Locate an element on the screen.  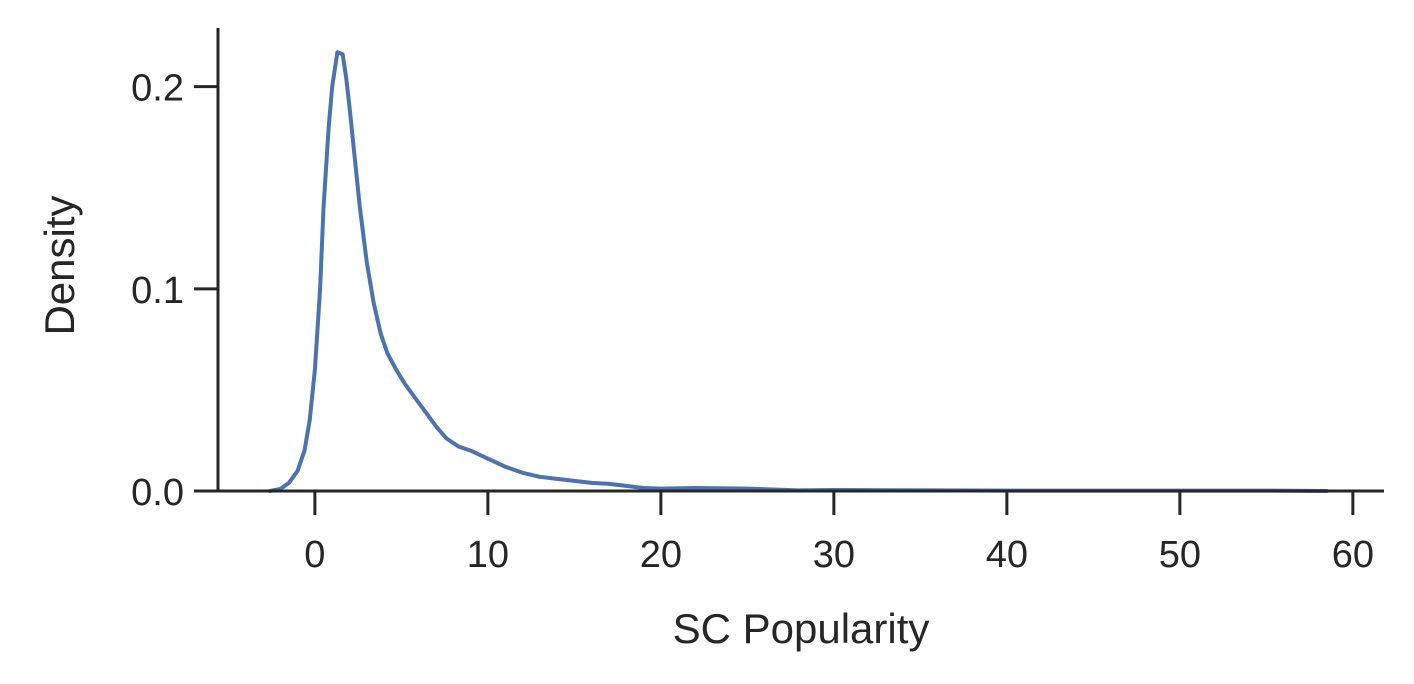
y-axis-label: Density is located at coordinates (59, 265).